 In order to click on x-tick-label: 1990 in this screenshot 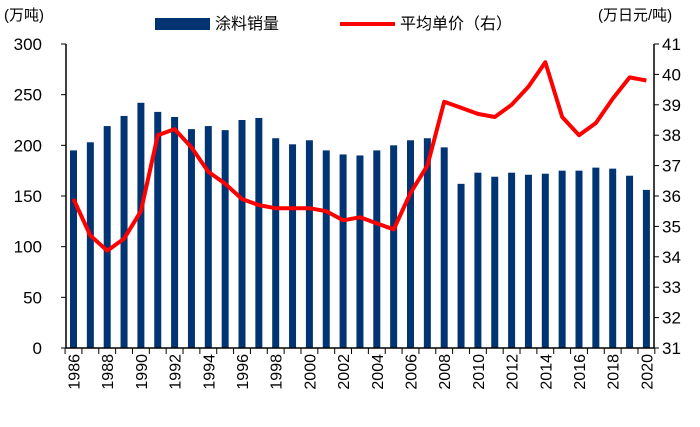, I will do `click(142, 372)`.